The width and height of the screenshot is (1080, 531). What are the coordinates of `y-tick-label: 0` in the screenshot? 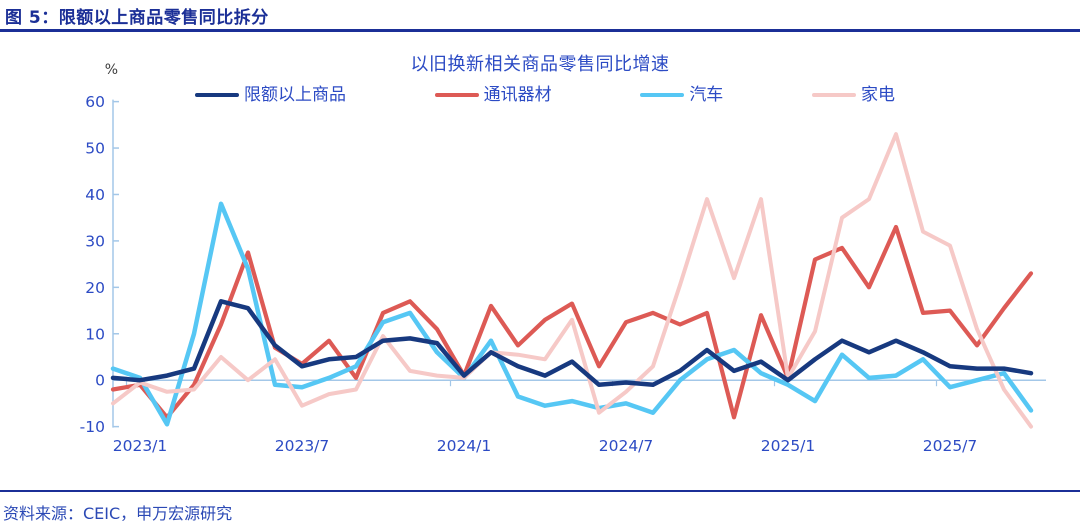 It's located at (100, 381).